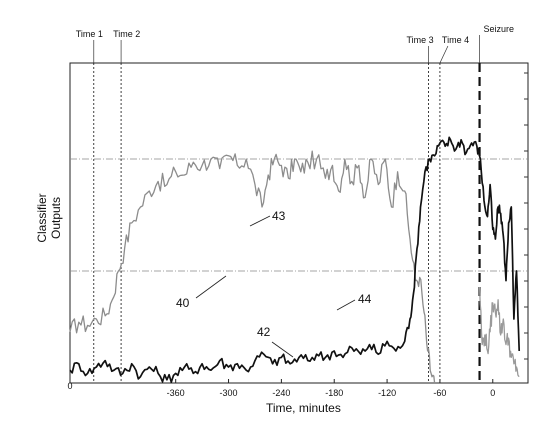 Image resolution: width=560 pixels, height=425 pixels. Describe the element at coordinates (419, 40) in the screenshot. I see `event-label: Time 3` at that location.